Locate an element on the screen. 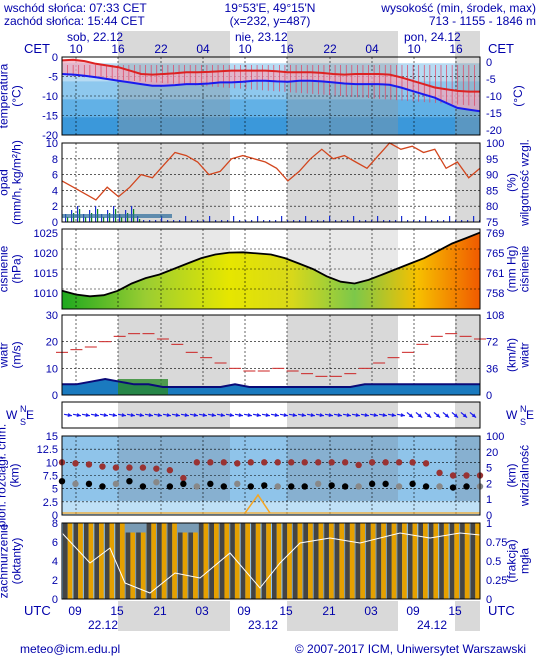 The height and width of the screenshot is (660, 540). hour-label-bottom: 21 is located at coordinates (329, 611).